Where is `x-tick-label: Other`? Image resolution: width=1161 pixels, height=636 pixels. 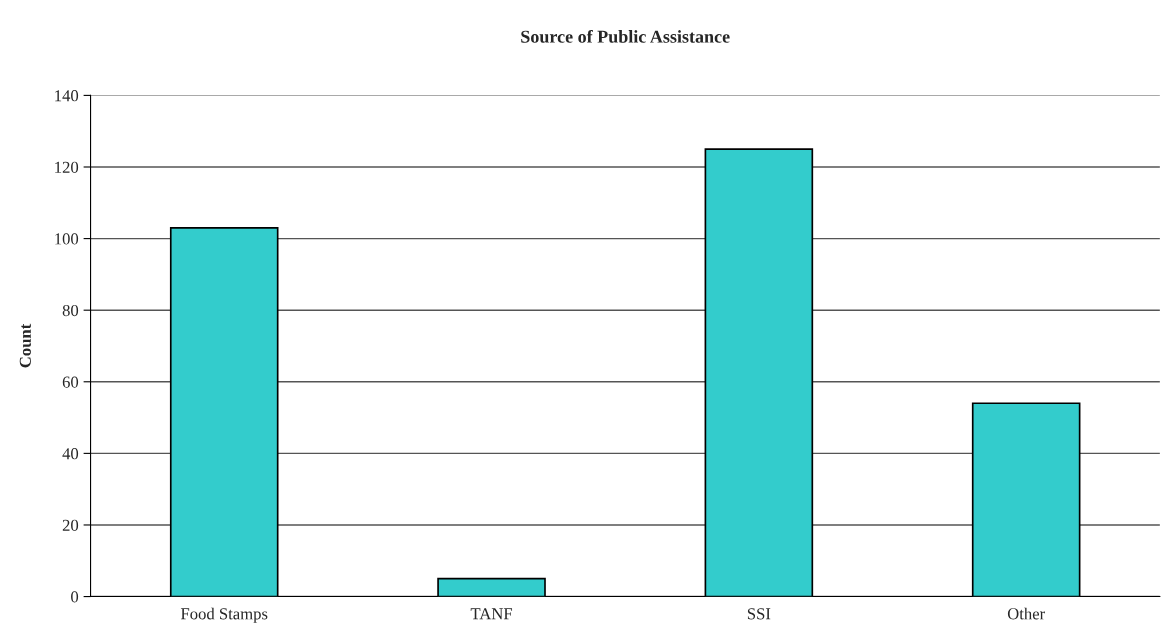 x-tick-label: Other is located at coordinates (1026, 613).